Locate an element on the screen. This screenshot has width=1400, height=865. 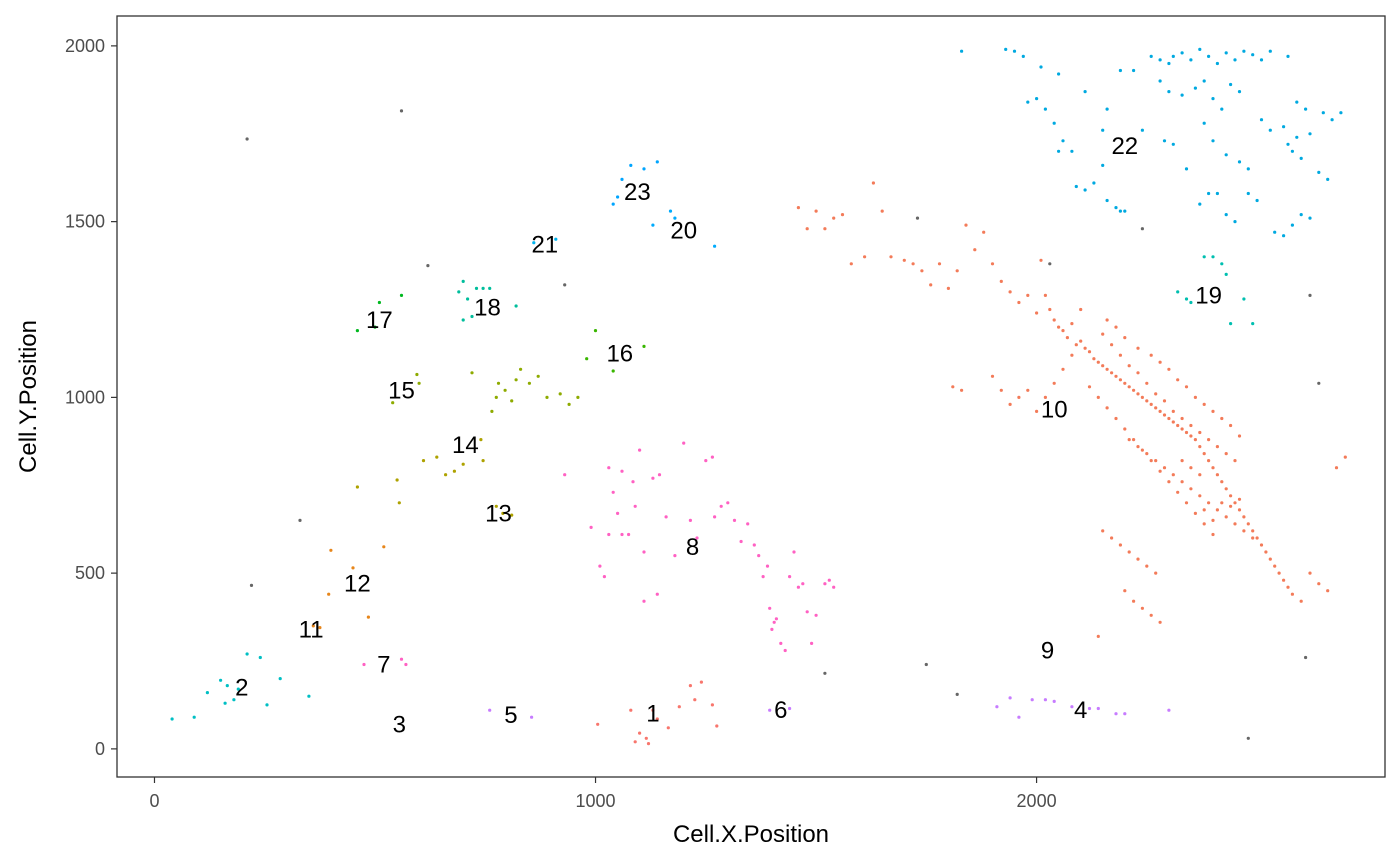
cluster-label: 8 is located at coordinates (692, 547).